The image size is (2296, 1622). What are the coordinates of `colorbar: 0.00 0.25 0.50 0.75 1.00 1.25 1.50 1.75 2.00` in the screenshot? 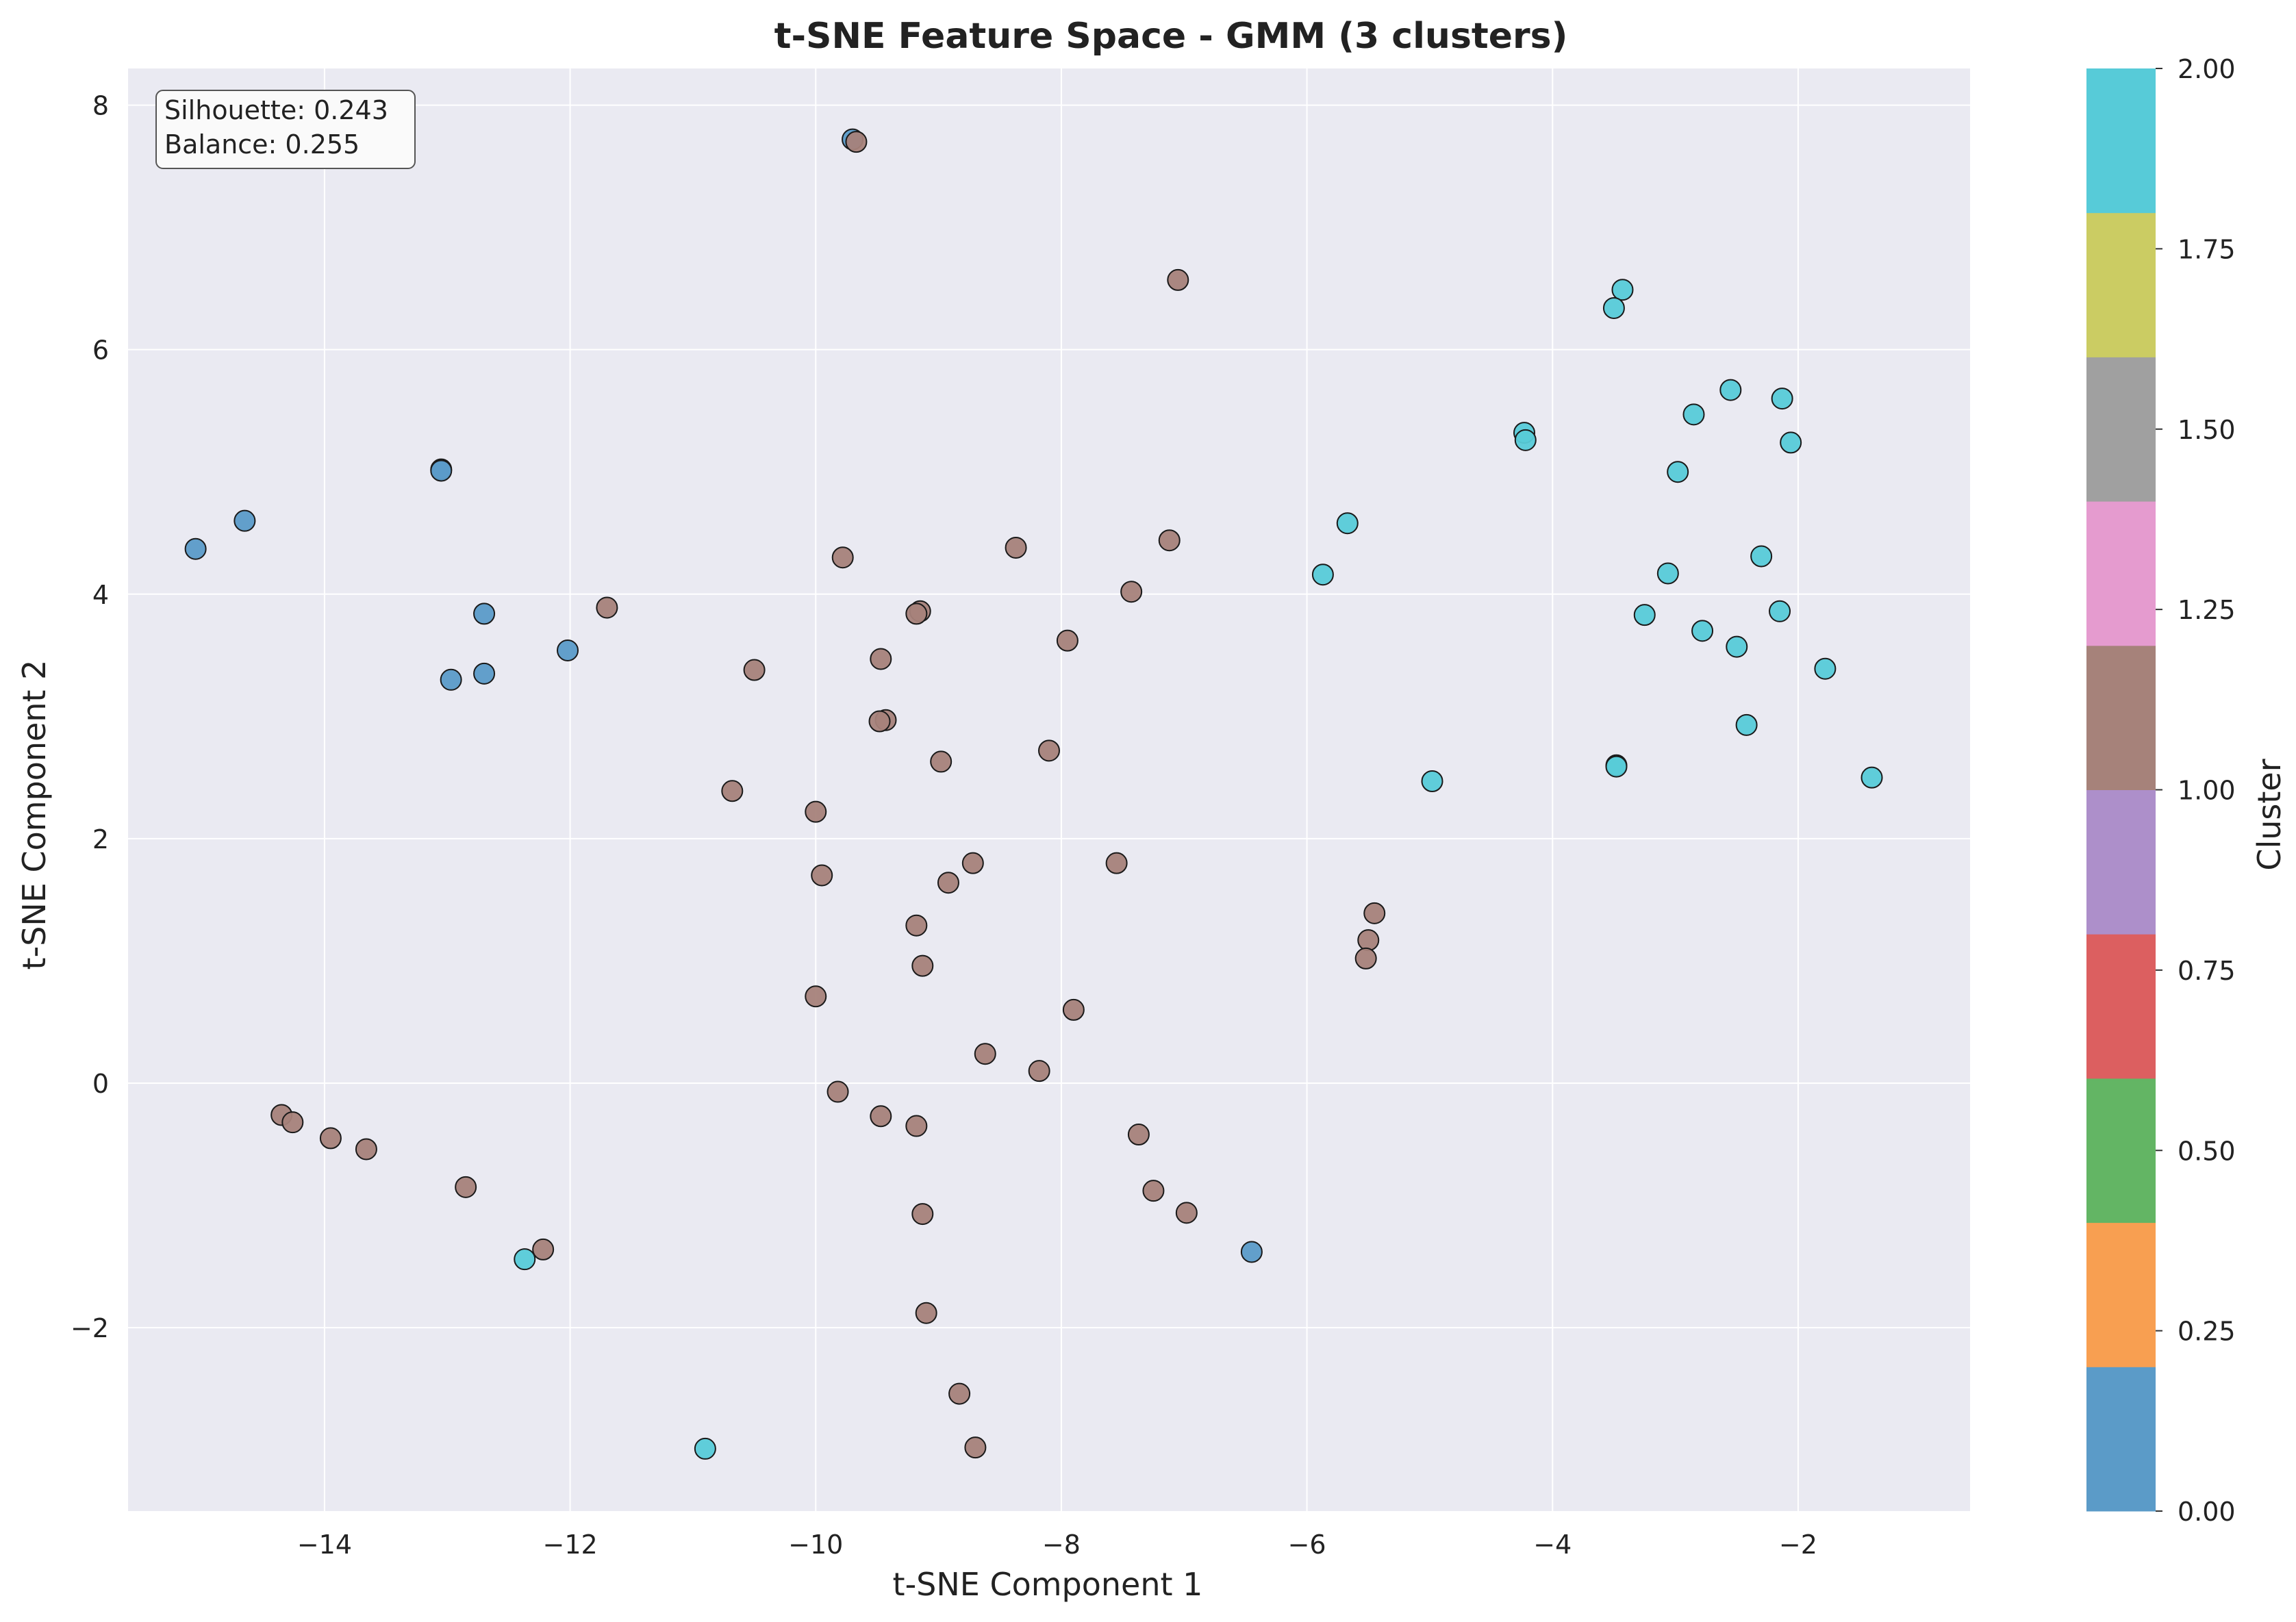 It's located at (2161, 790).